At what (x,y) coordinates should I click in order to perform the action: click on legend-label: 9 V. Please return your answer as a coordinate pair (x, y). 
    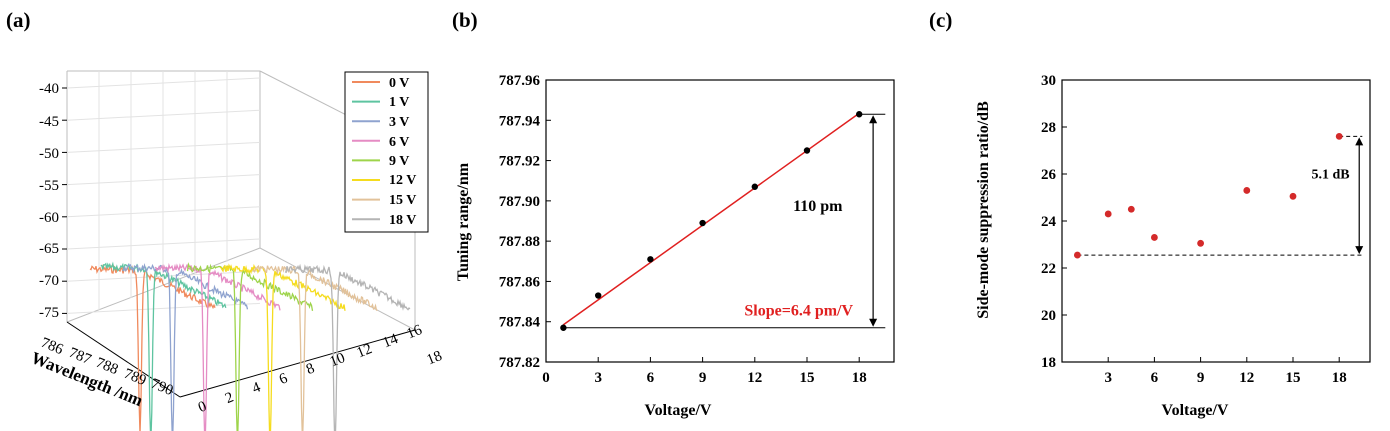
    Looking at the image, I should click on (399, 161).